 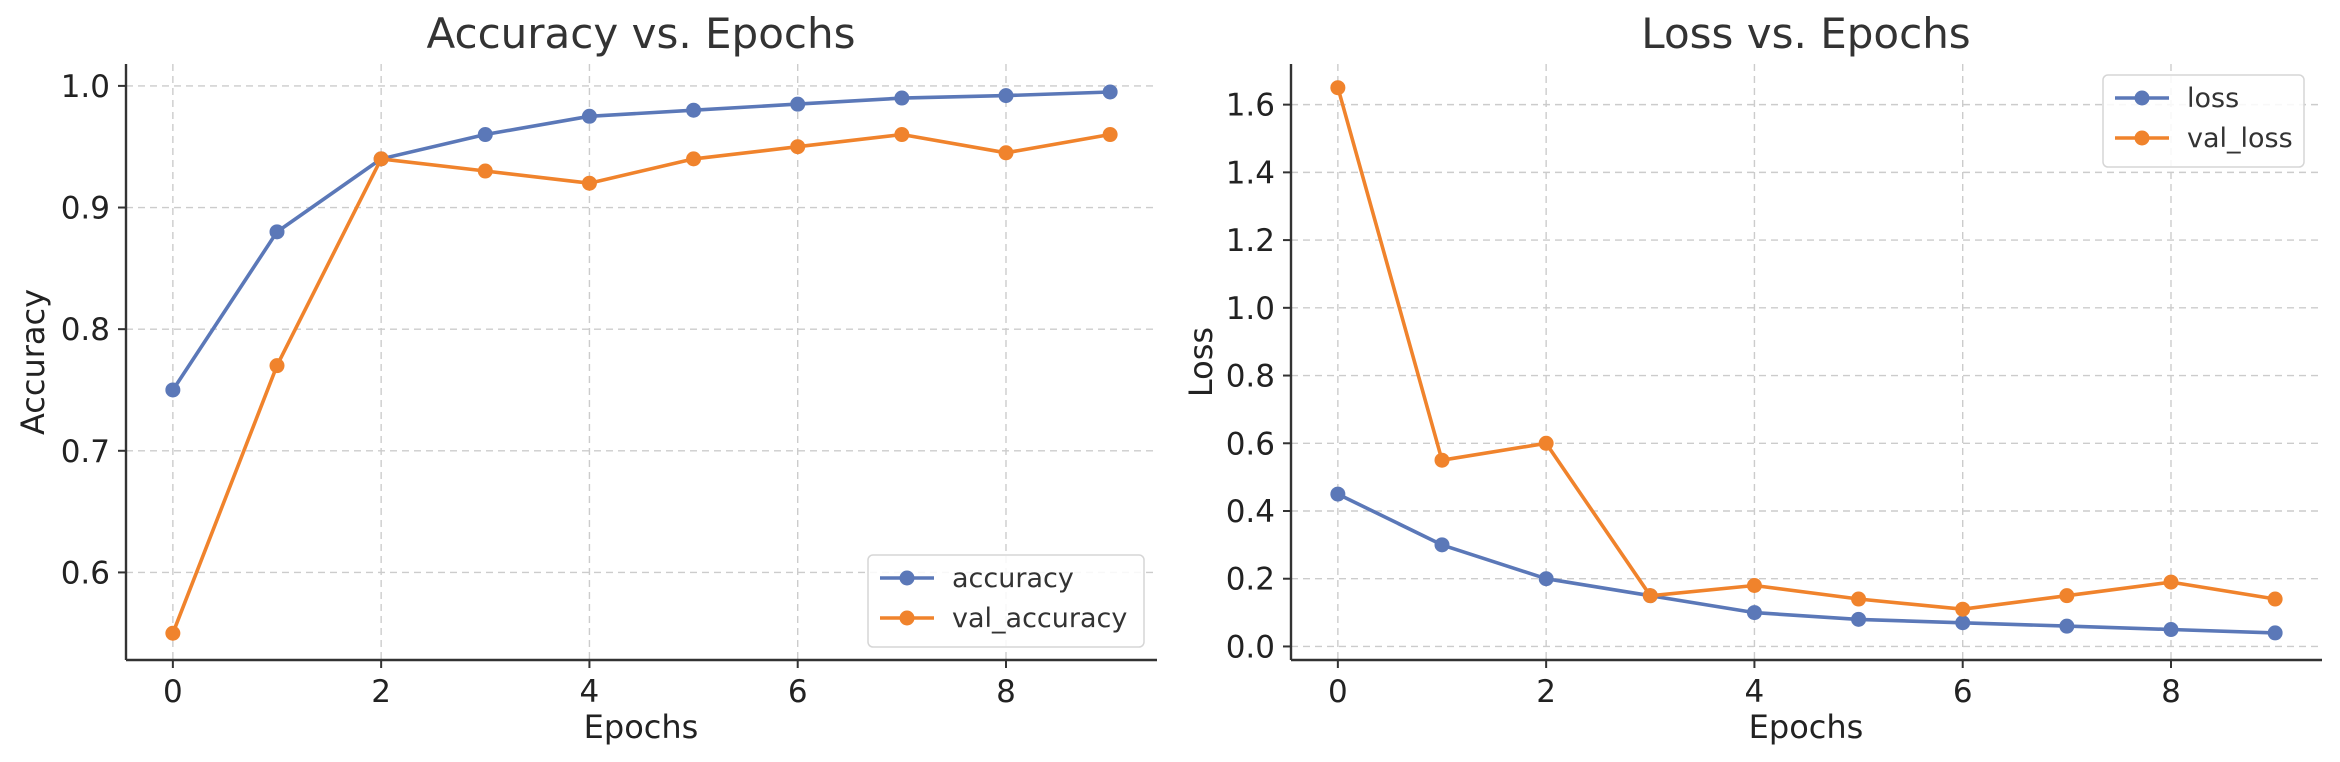 What do you see at coordinates (1013, 578) in the screenshot?
I see `legend-label: accuracy` at bounding box center [1013, 578].